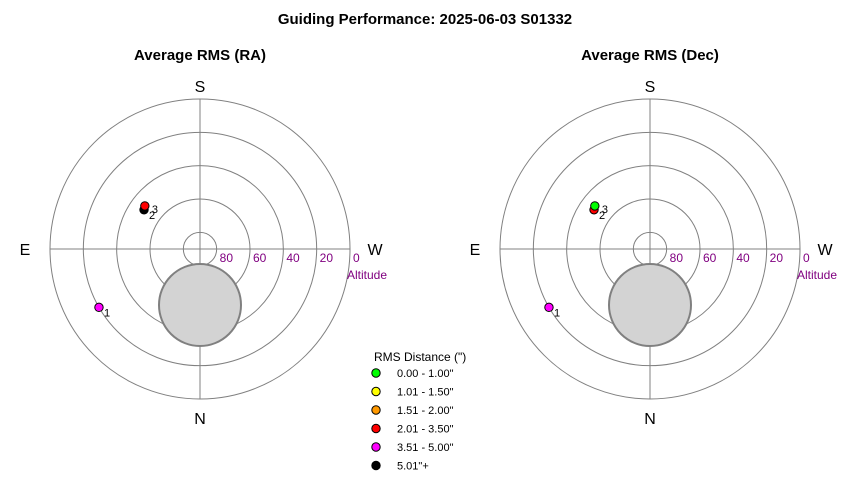 This screenshot has height=480, width=850. What do you see at coordinates (413, 467) in the screenshot?
I see `legend-entry-6: 5.01"+` at bounding box center [413, 467].